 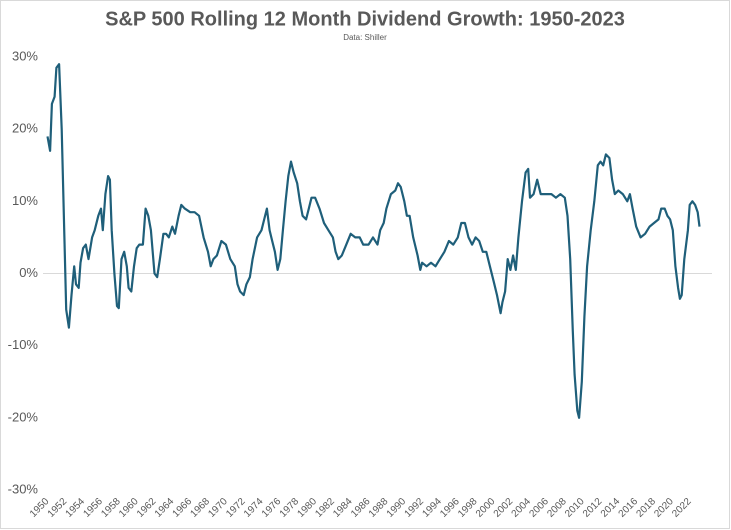 I want to click on y-tick-label: 30%, so click(x=25, y=55).